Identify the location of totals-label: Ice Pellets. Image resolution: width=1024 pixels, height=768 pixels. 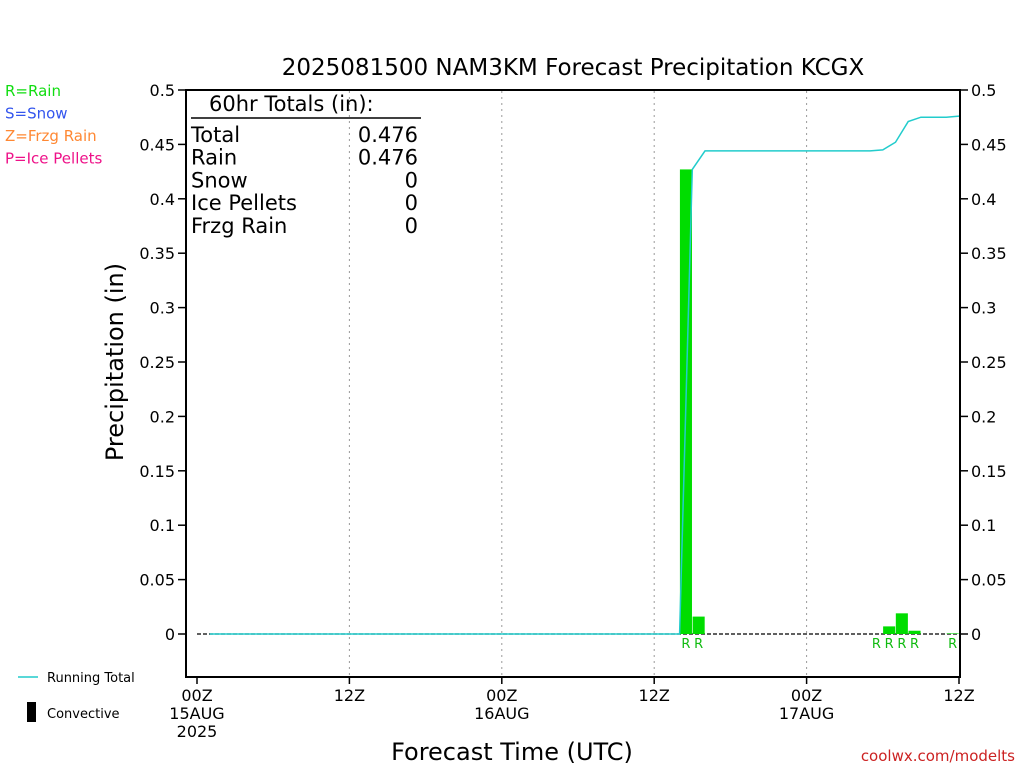
(244, 203).